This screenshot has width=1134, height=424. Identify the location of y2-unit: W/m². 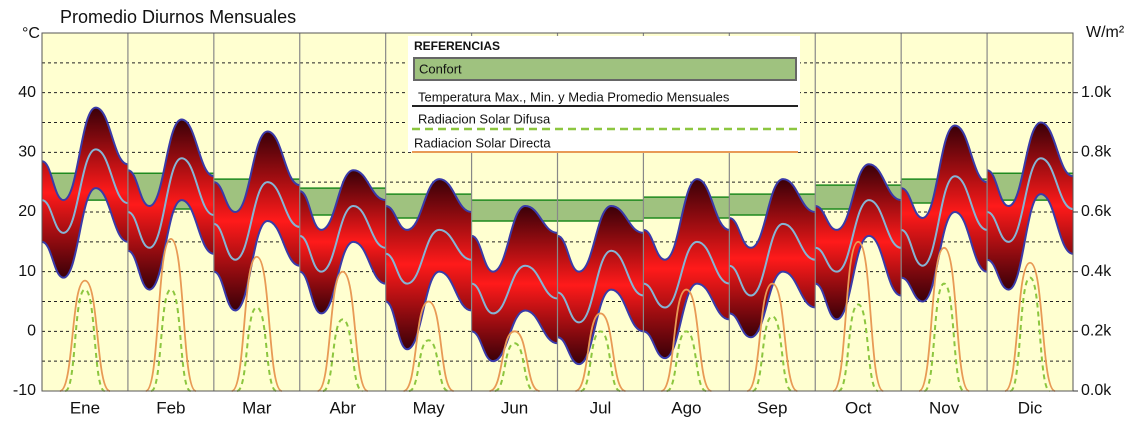
(1105, 32).